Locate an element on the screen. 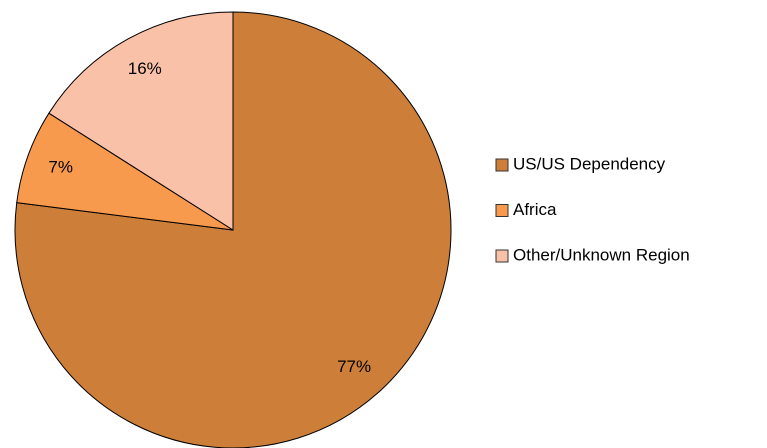  data-label: 16% is located at coordinates (145, 68).